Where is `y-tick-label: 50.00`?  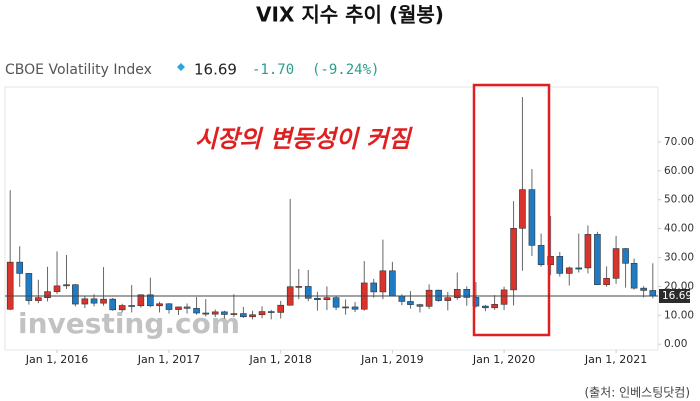
y-tick-label: 50.00 is located at coordinates (679, 200).